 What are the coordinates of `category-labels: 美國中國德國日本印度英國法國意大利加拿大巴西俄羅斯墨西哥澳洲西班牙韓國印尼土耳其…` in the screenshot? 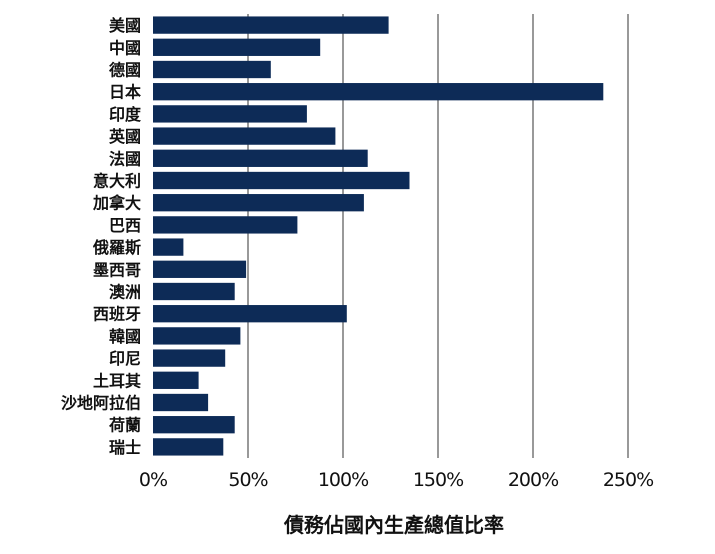 It's located at (101, 236).